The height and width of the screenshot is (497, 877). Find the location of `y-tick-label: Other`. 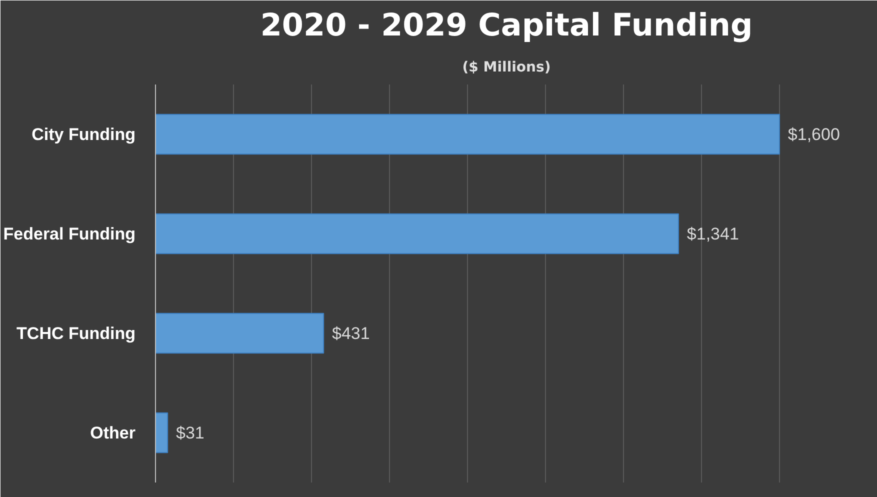

y-tick-label: Other is located at coordinates (113, 432).